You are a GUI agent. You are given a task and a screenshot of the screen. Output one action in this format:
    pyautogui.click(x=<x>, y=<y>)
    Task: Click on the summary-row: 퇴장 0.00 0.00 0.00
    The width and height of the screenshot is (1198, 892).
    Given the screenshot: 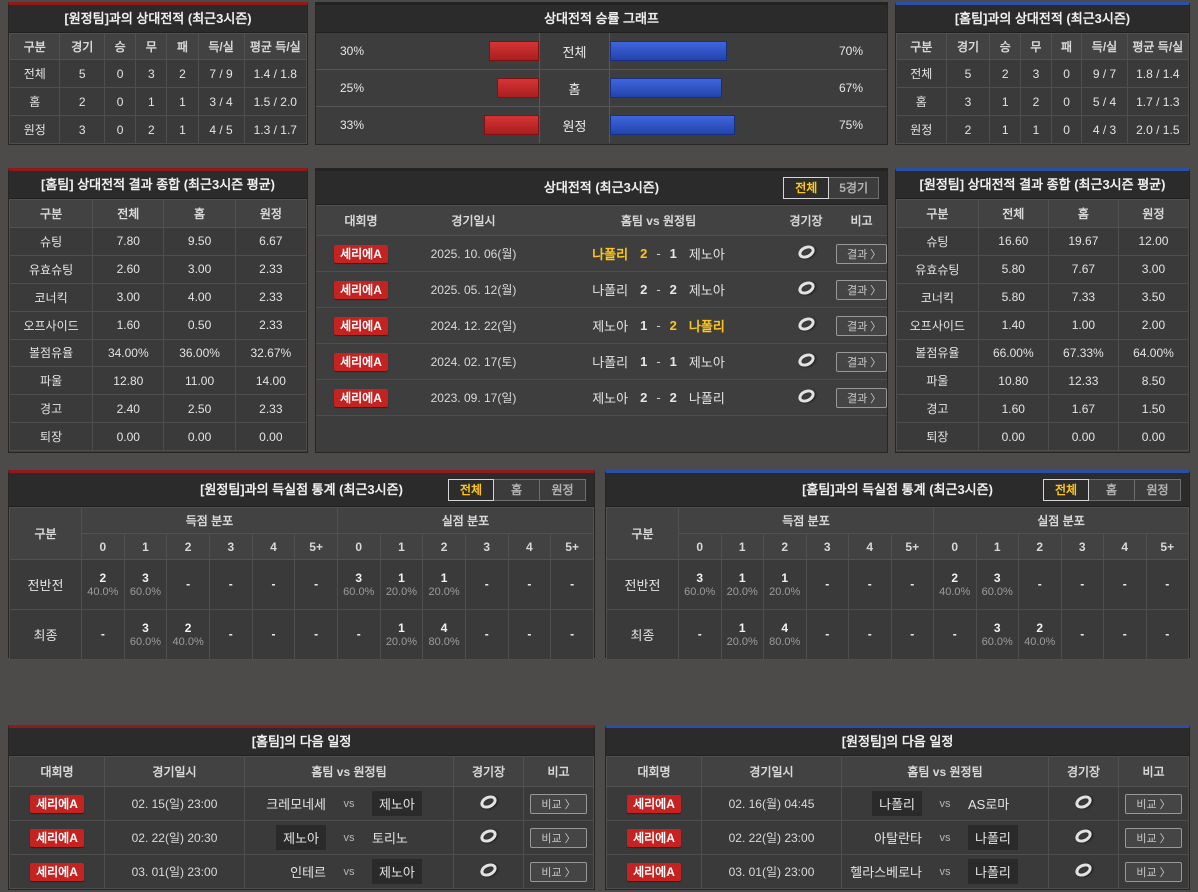 What is the action you would take?
    pyautogui.click(x=1043, y=436)
    